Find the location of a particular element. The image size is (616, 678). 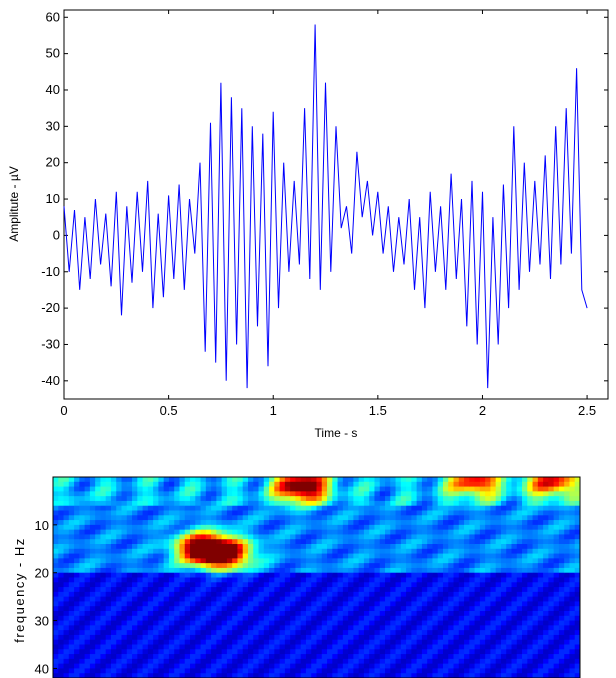

y-axis-label: Amplitute - µV is located at coordinates (14, 204).